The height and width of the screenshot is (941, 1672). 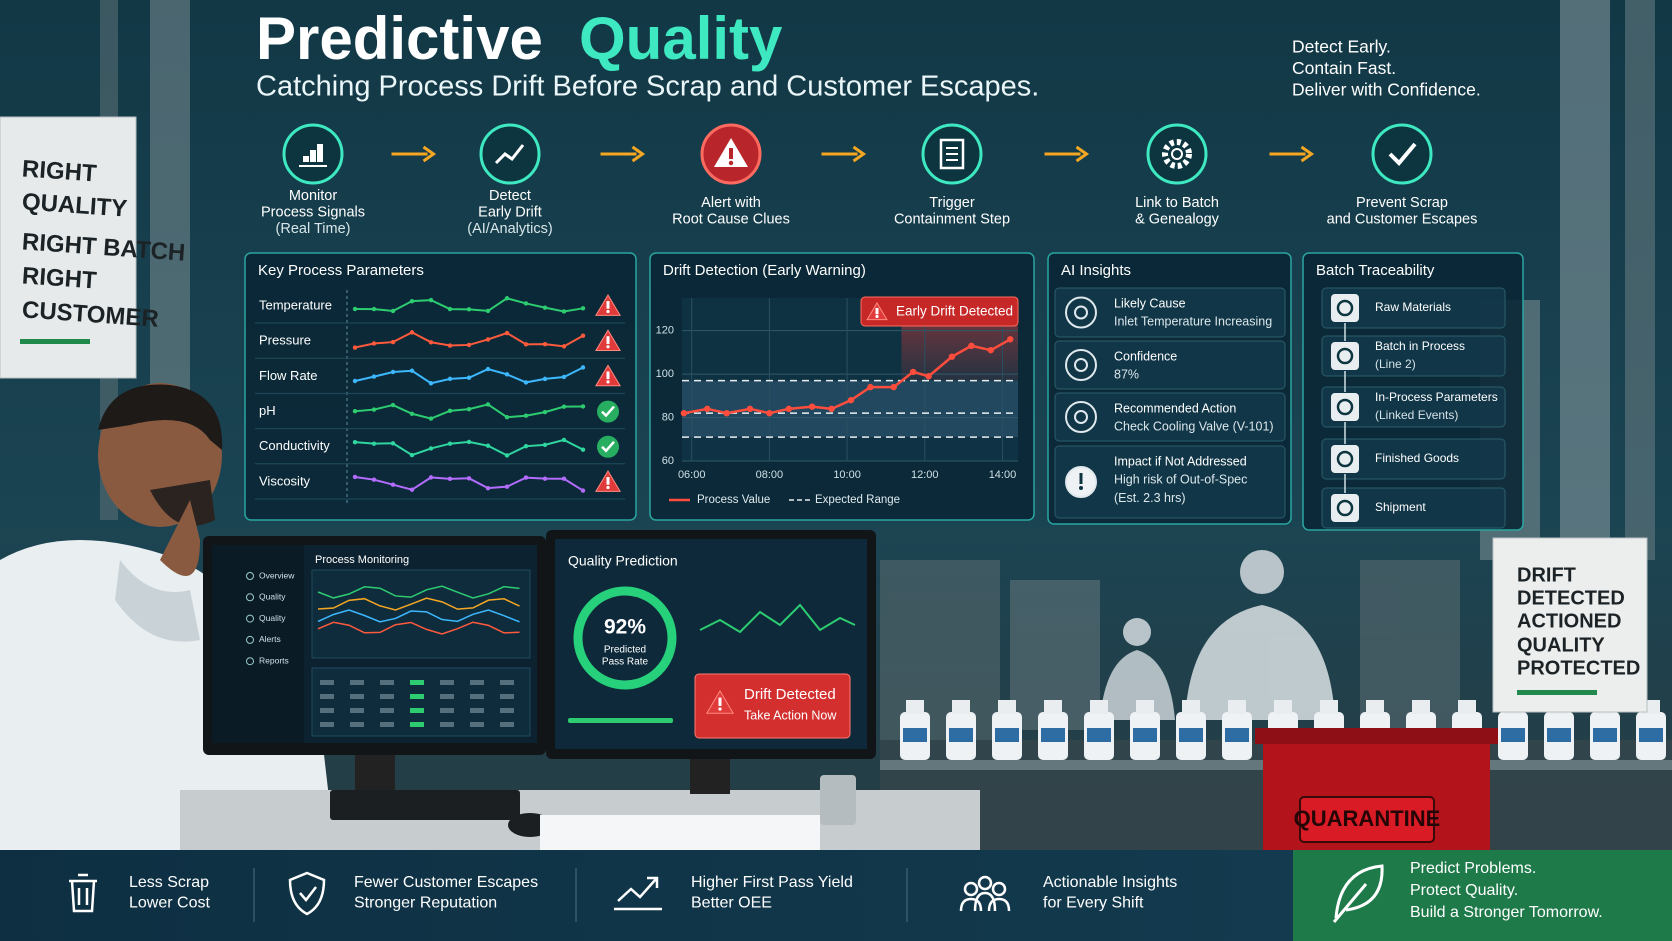 What do you see at coordinates (608, 411) in the screenshot?
I see `ok-icon` at bounding box center [608, 411].